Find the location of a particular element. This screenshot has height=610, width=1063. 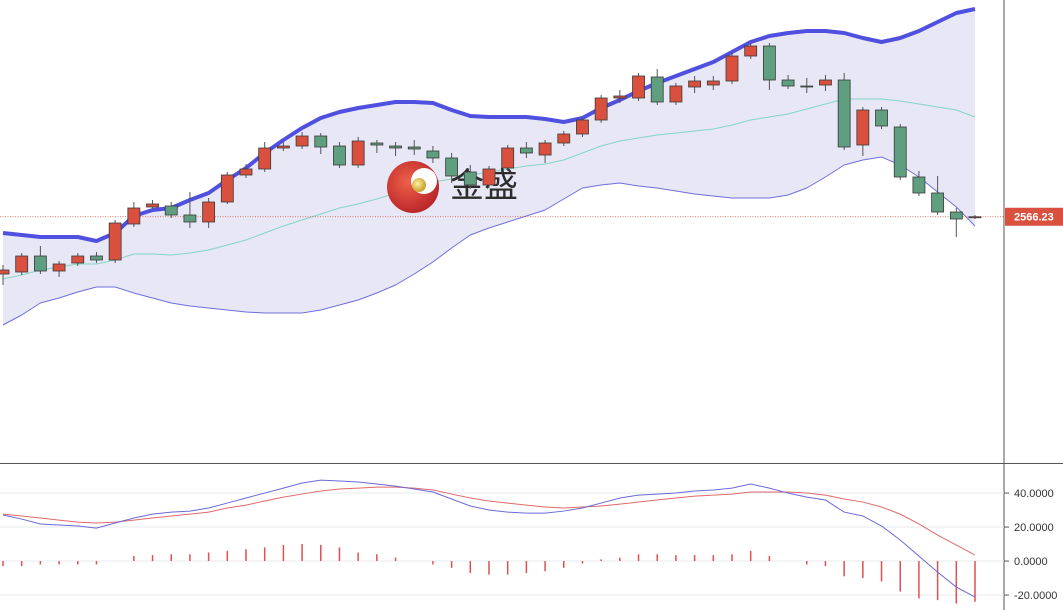

y-tick-label: 40.0000 is located at coordinates (1034, 494).